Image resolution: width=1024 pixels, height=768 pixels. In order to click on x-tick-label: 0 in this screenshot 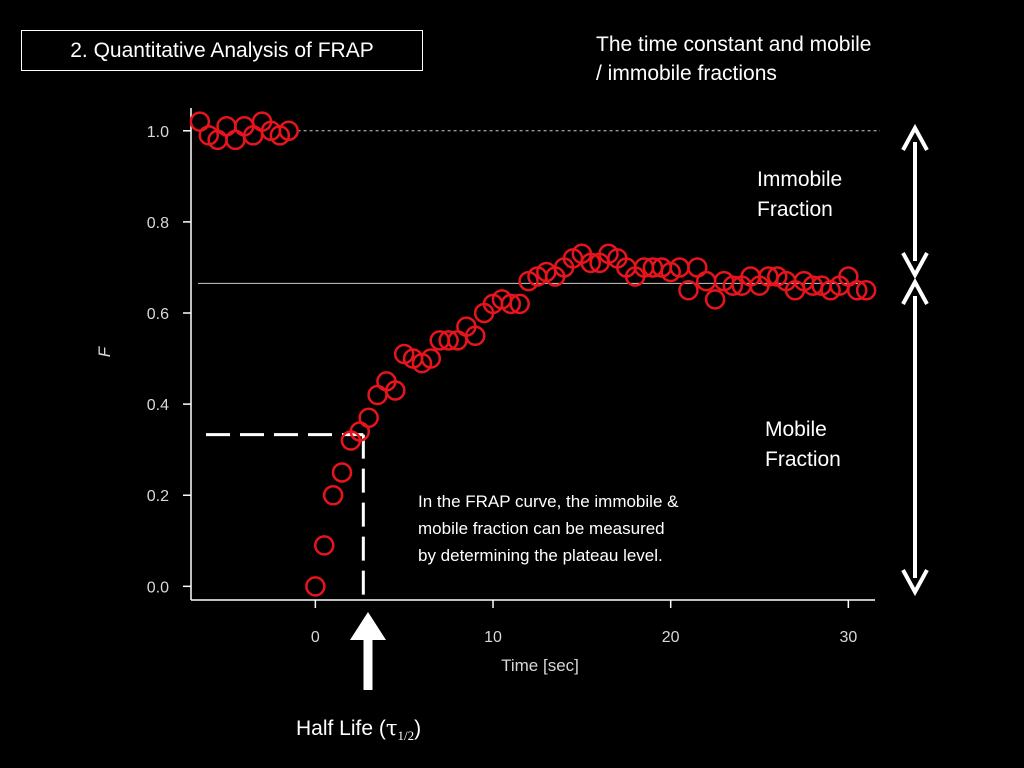, I will do `click(315, 637)`.